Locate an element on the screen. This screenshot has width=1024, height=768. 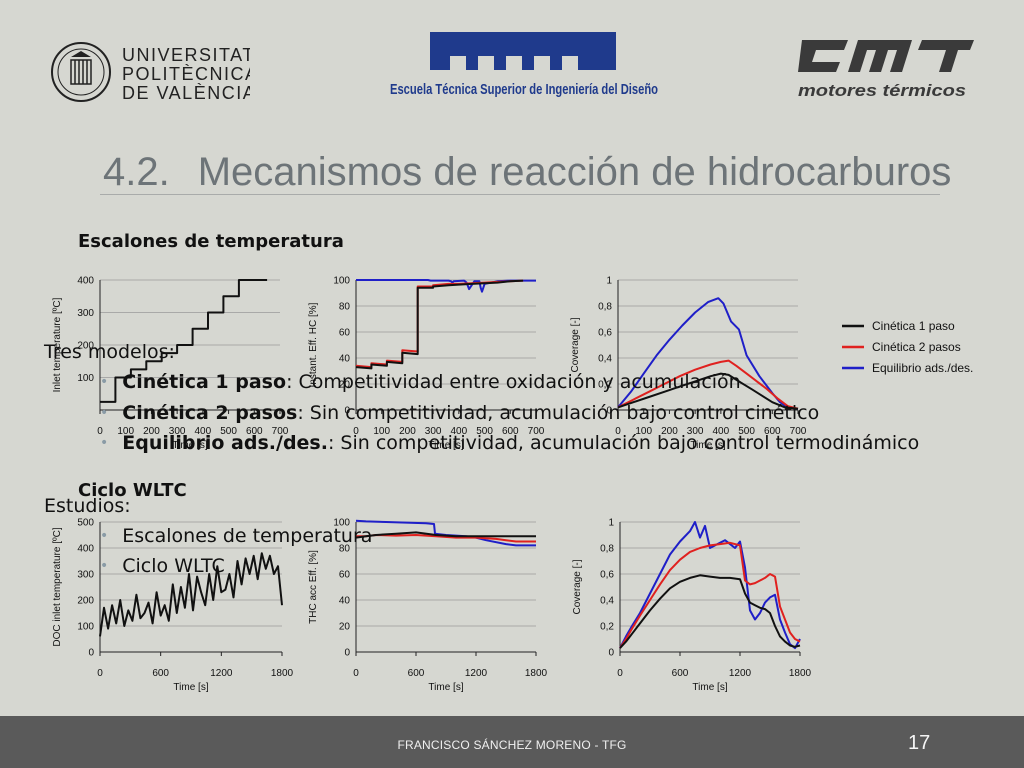
title-text: Mecanismos de reacción de hidrocarburos is located at coordinates (574, 172).